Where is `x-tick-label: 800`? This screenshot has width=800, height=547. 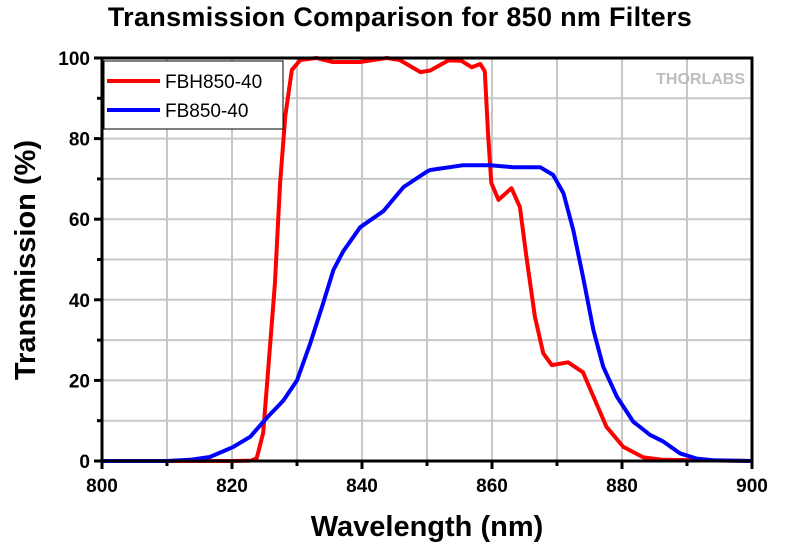 x-tick-label: 800 is located at coordinates (102, 486).